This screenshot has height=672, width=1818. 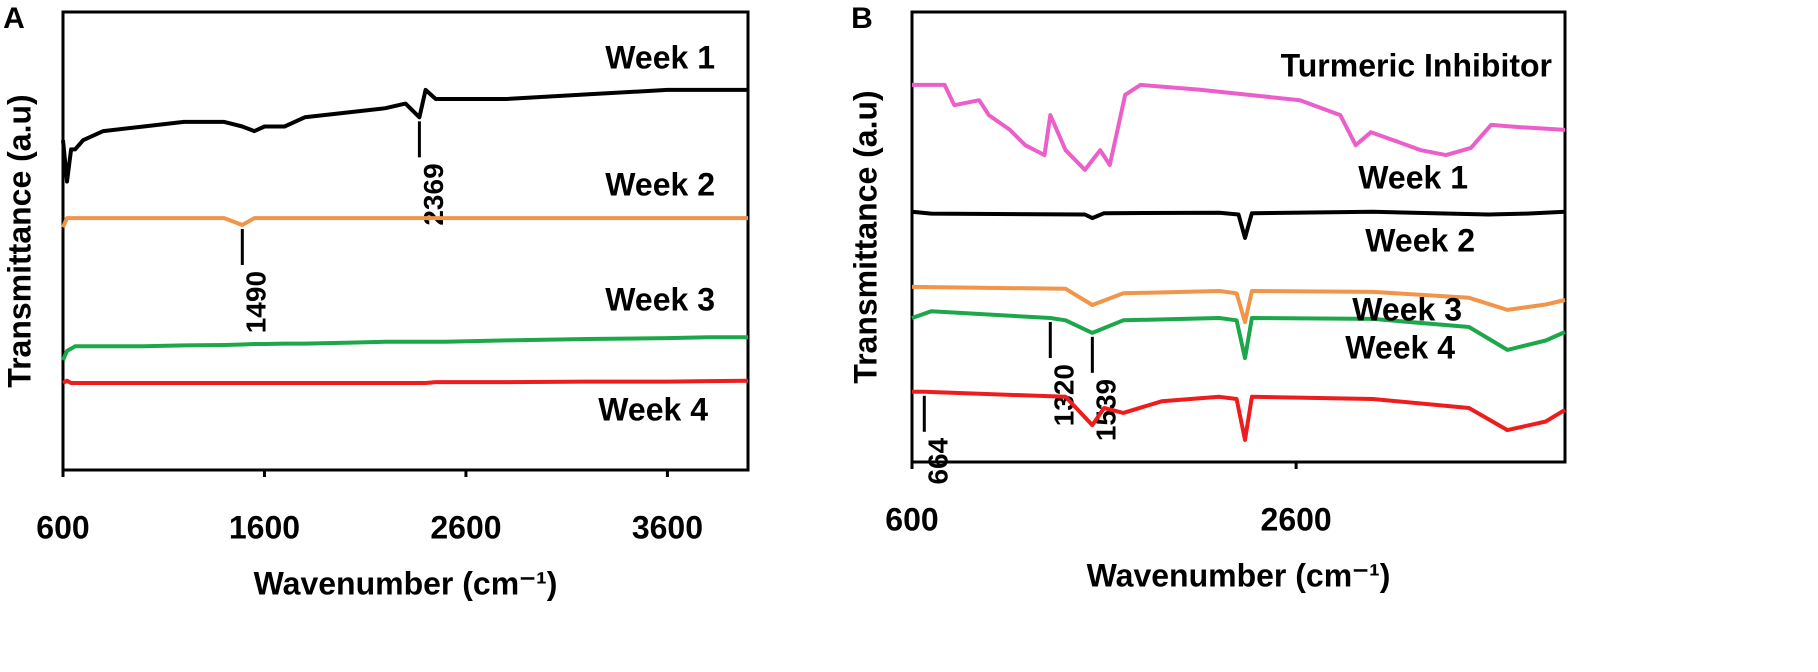 What do you see at coordinates (938, 460) in the screenshot?
I see `peak-label: 664` at bounding box center [938, 460].